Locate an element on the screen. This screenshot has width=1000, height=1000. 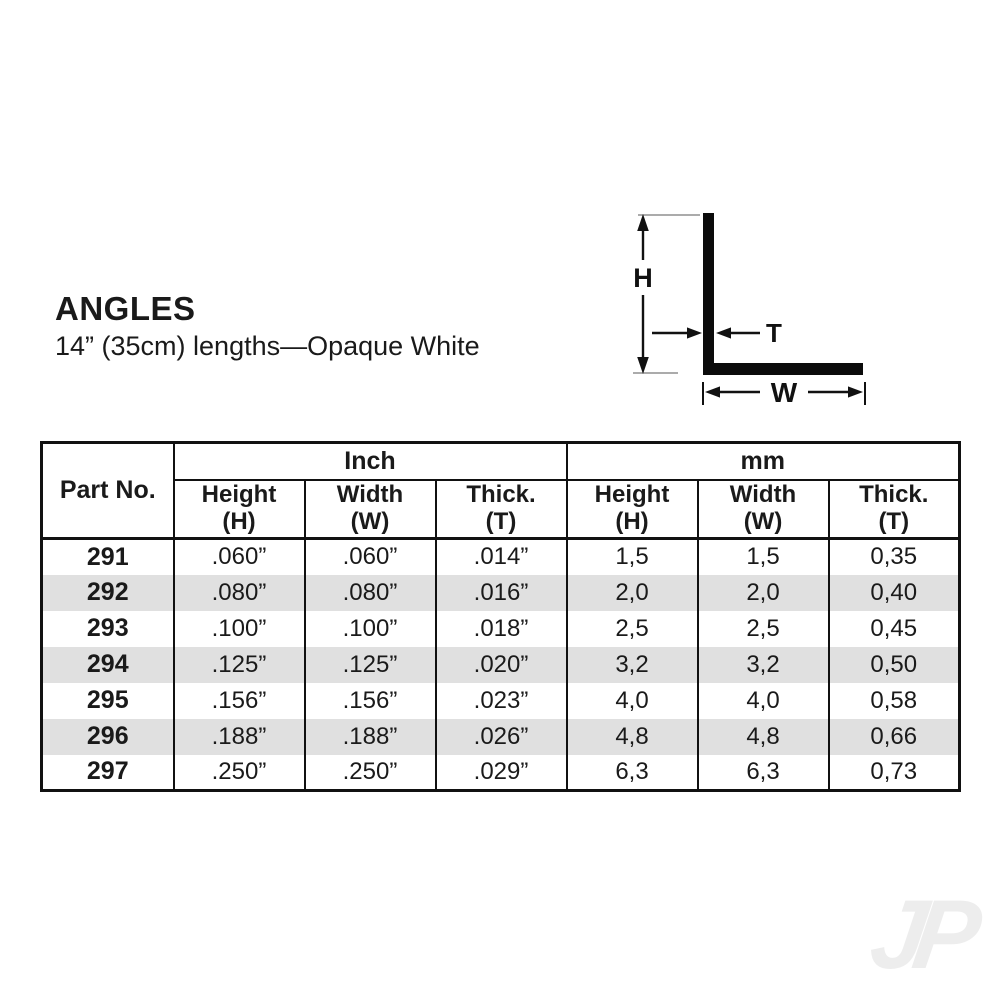
inch-width-cell: .188” is located at coordinates (370, 736).